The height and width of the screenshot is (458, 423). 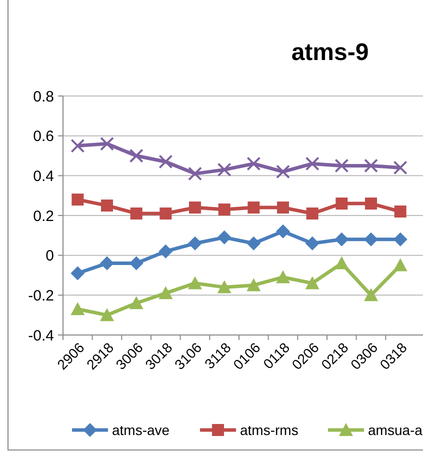 I want to click on y-tick-label: -0.2, so click(x=41, y=295).